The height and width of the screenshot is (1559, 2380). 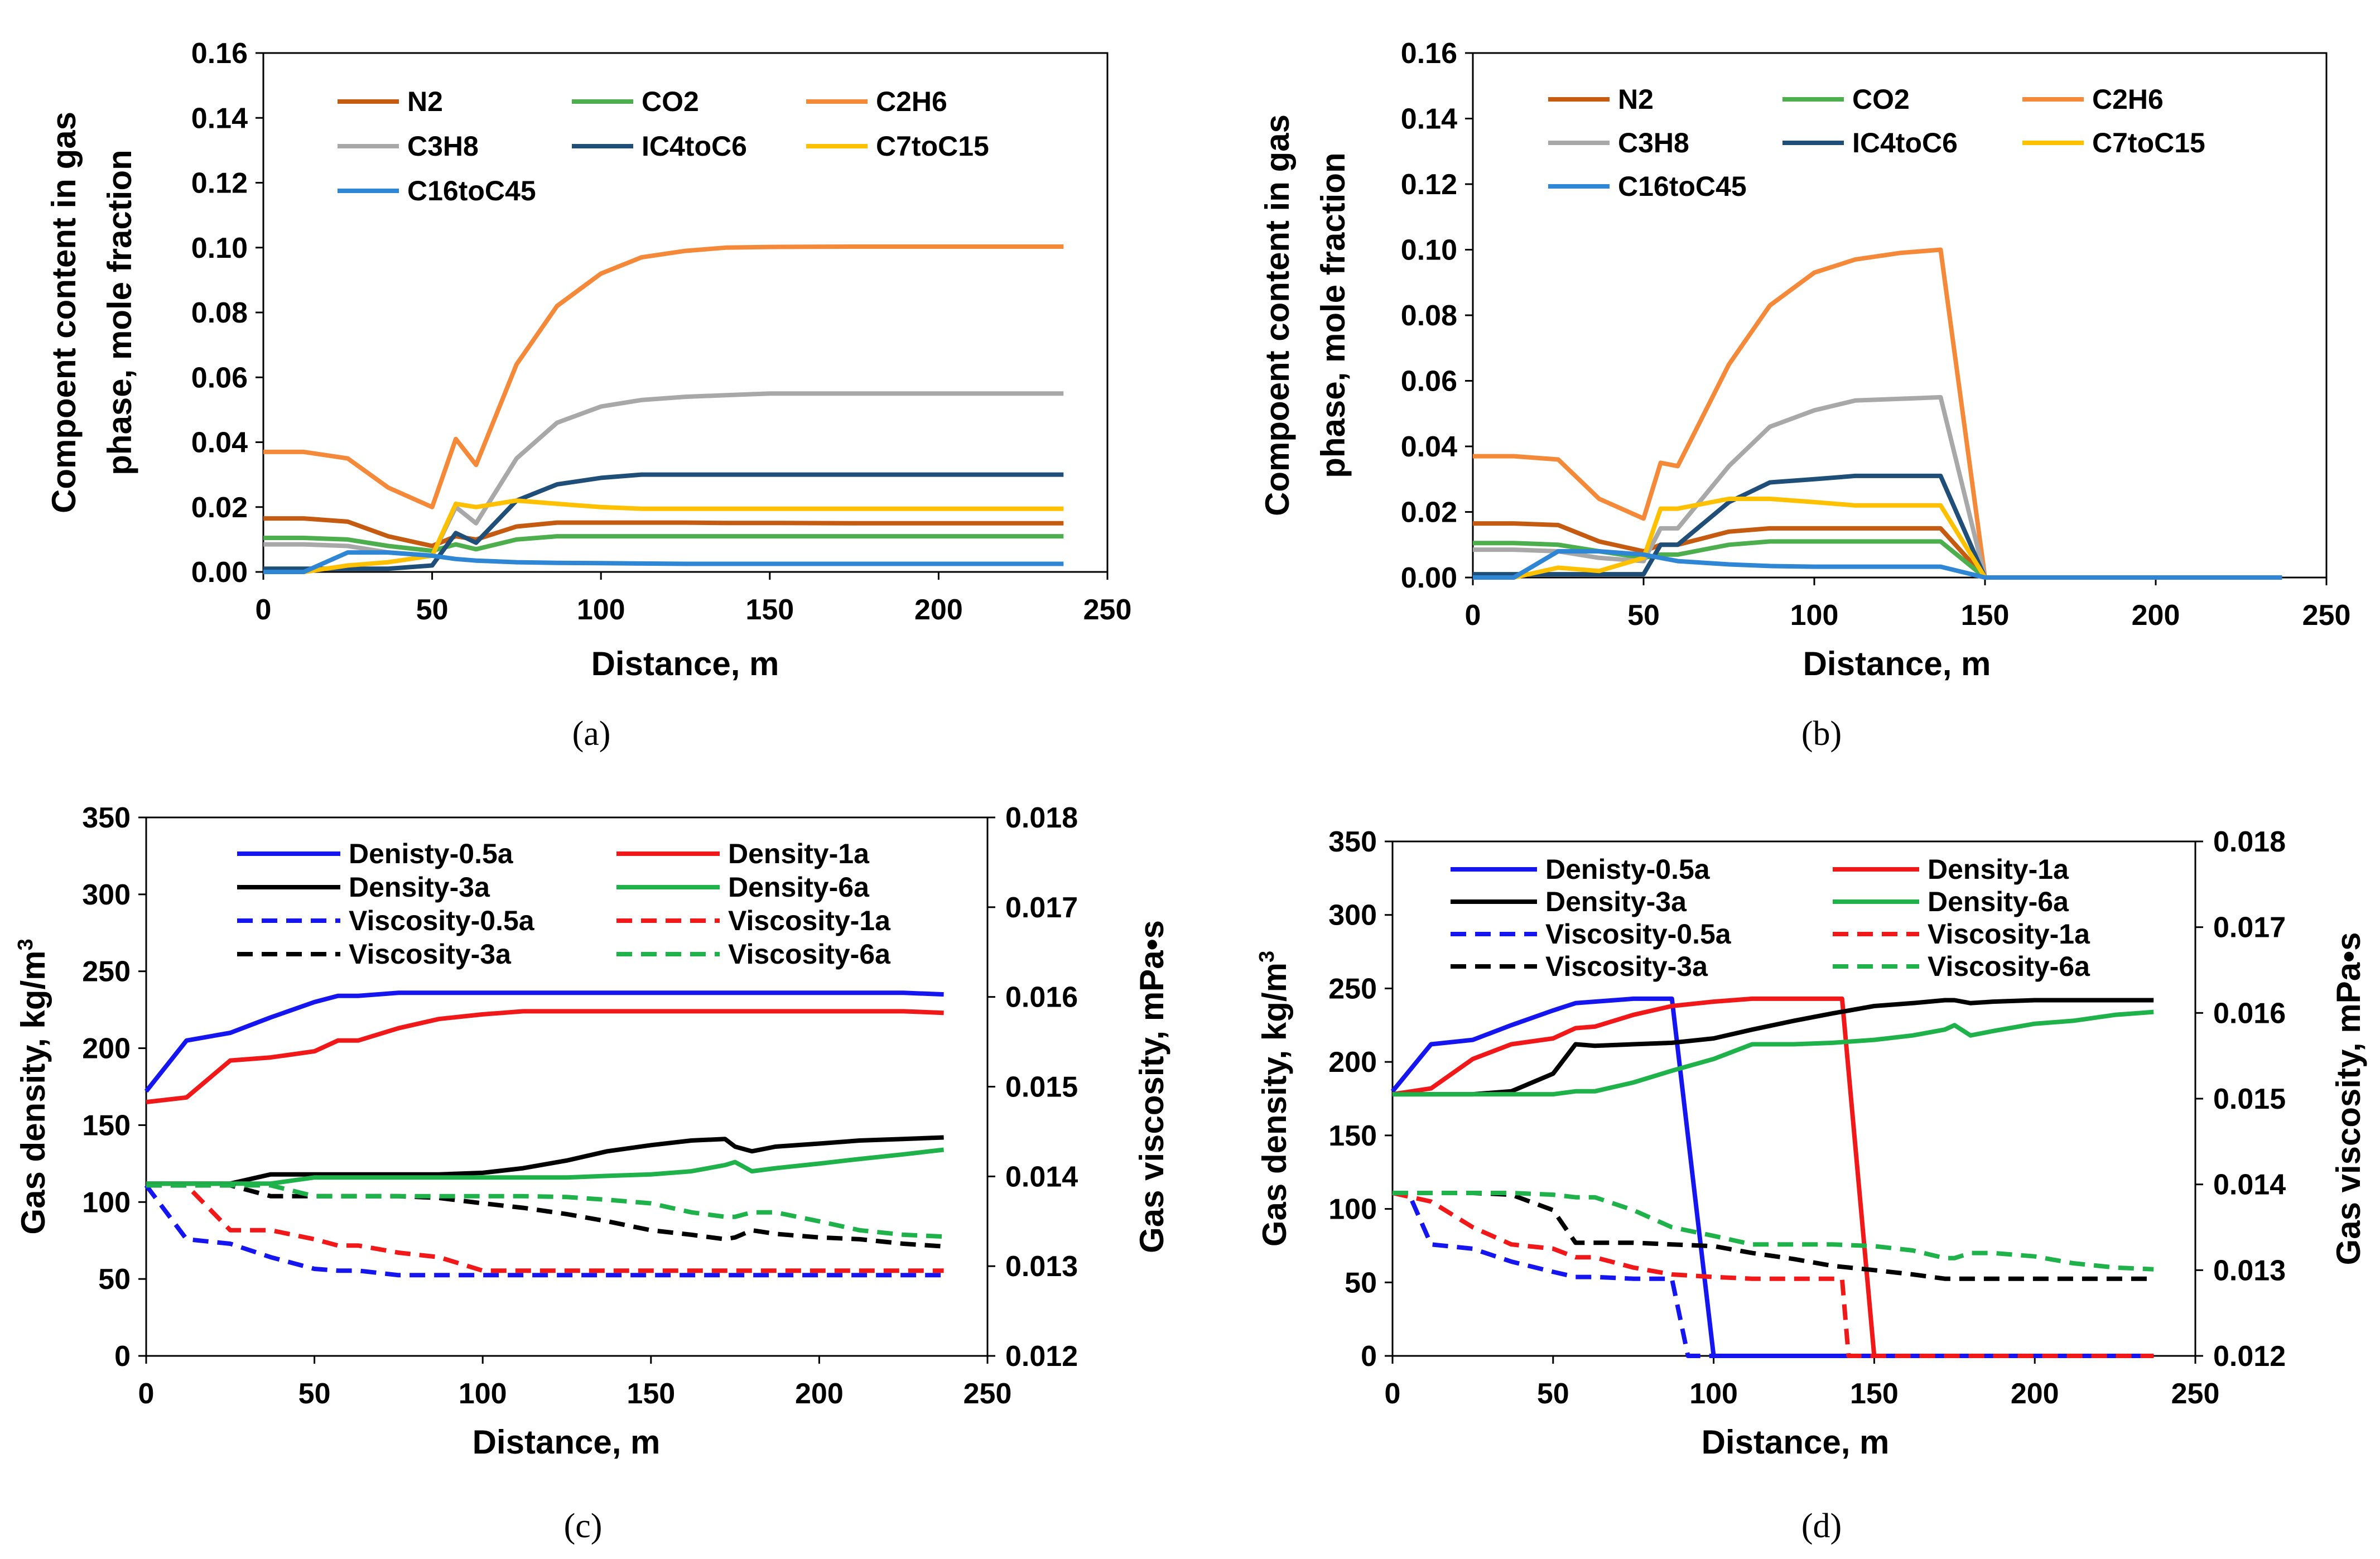 I want to click on y-tick-label: 0.12, so click(x=220, y=183).